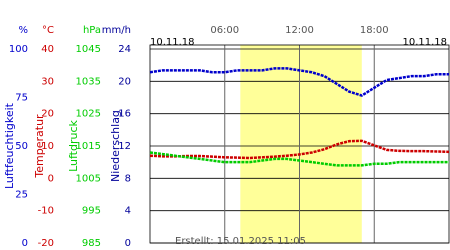  What do you see at coordinates (39, 146) in the screenshot?
I see `axis-title: Temperatur` at bounding box center [39, 146].